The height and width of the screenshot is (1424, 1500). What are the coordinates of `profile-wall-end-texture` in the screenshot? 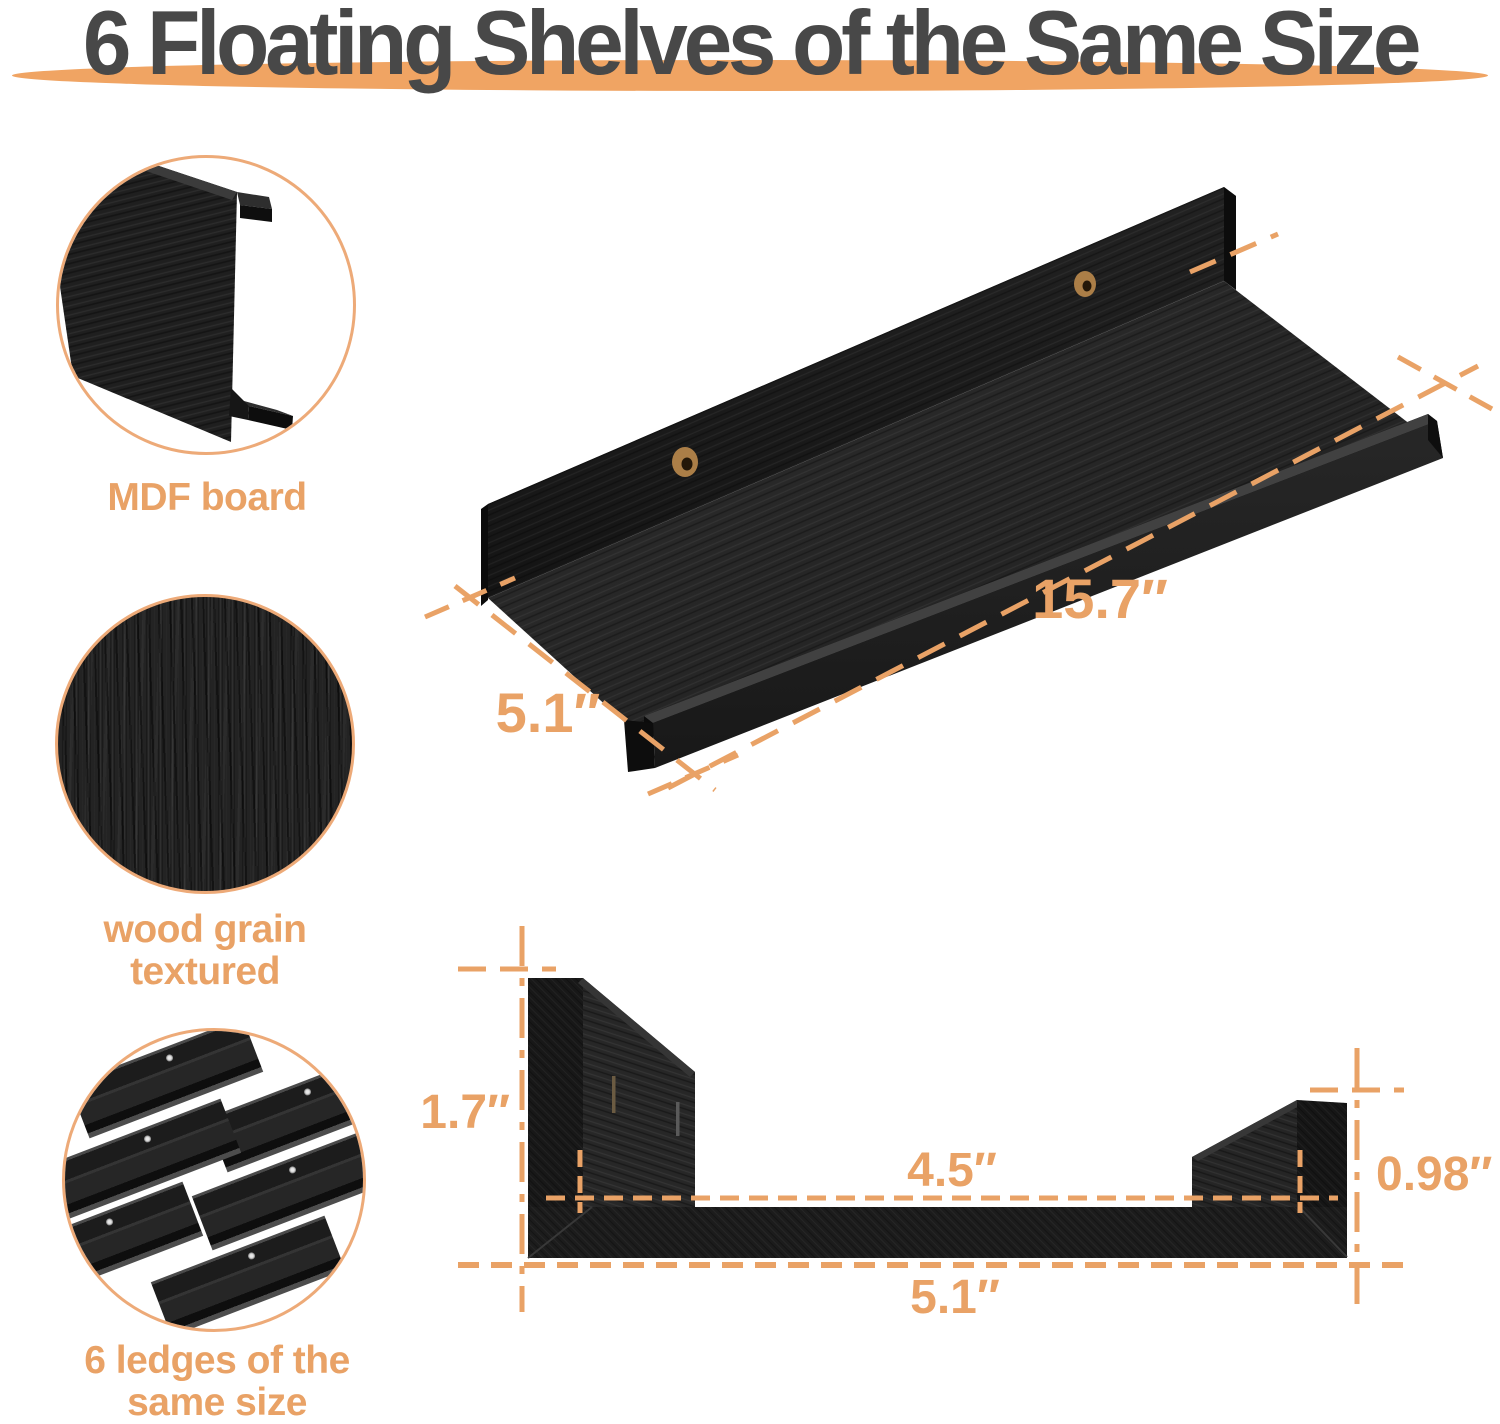 It's located at (555, 1092).